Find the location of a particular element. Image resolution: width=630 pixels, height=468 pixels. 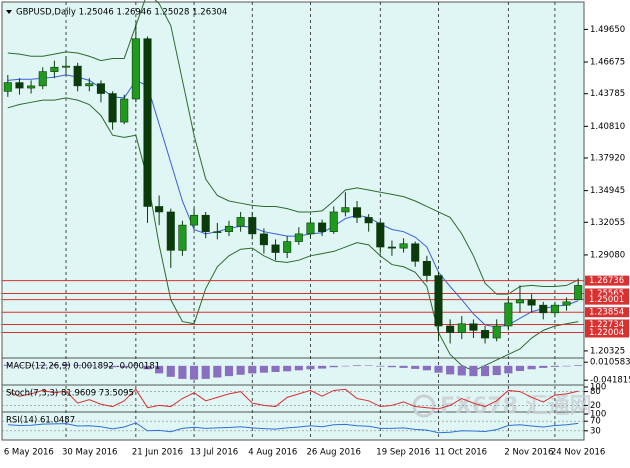

x-tick-label: 11 Oct 2016 is located at coordinates (461, 453).